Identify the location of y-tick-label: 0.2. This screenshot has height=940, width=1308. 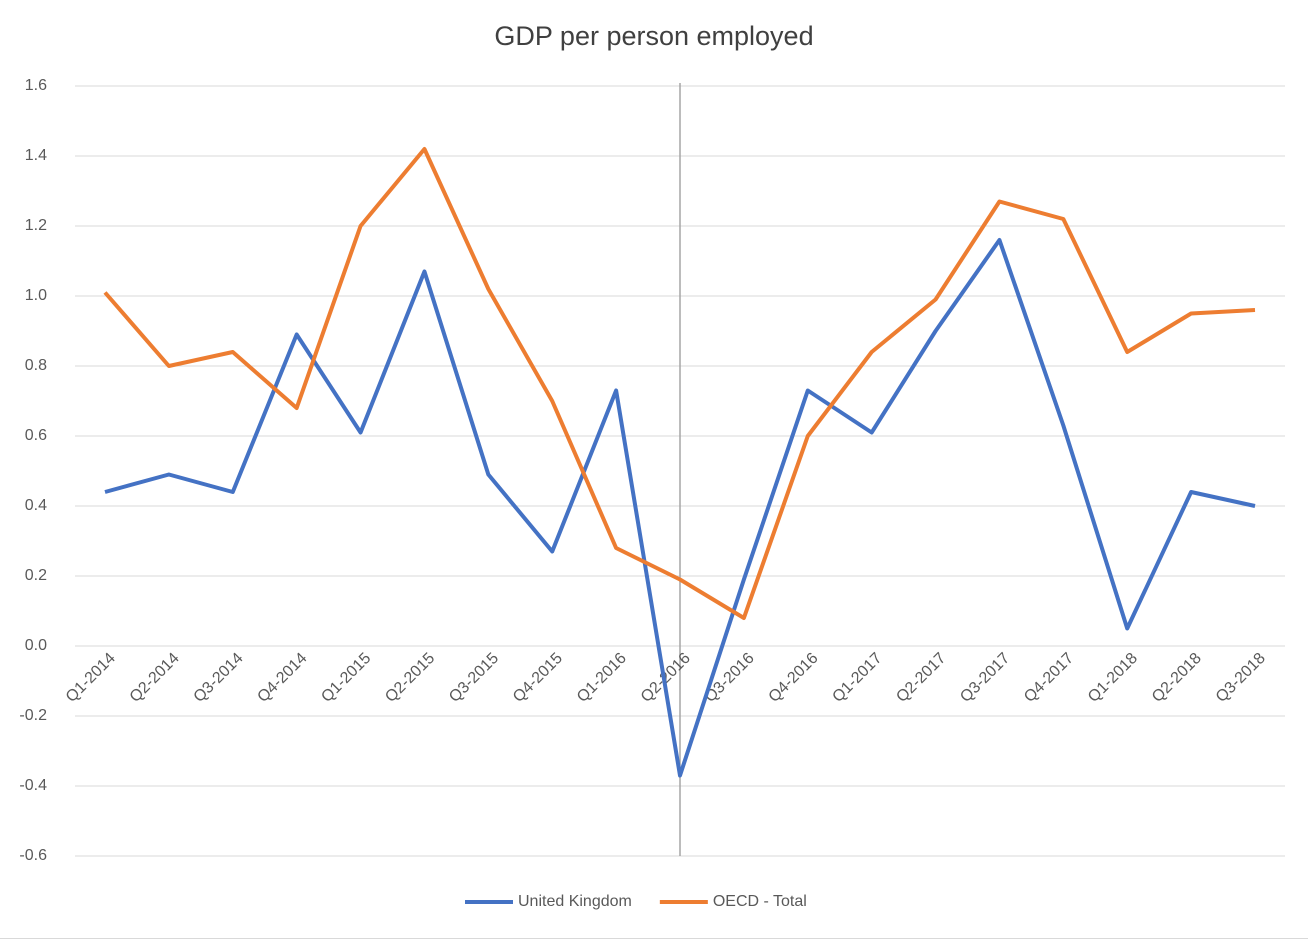
(36, 575).